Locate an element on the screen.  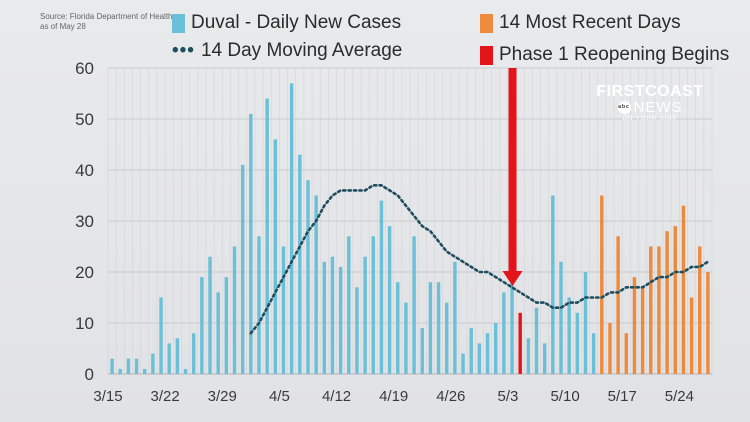
source-line-1: Source: Florida Department of Health is located at coordinates (106, 16).